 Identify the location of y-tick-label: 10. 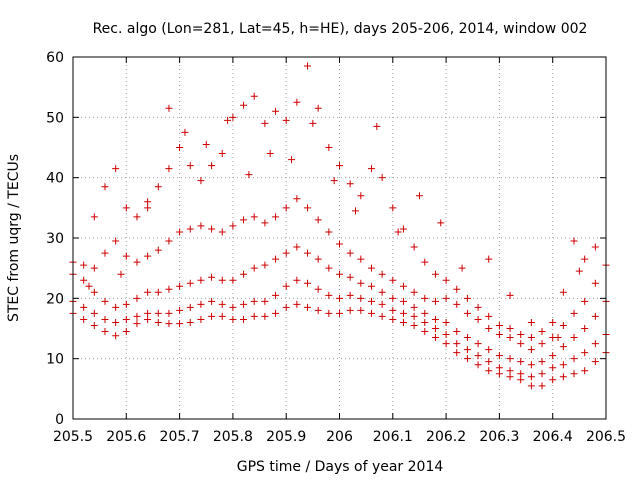
(55, 360).